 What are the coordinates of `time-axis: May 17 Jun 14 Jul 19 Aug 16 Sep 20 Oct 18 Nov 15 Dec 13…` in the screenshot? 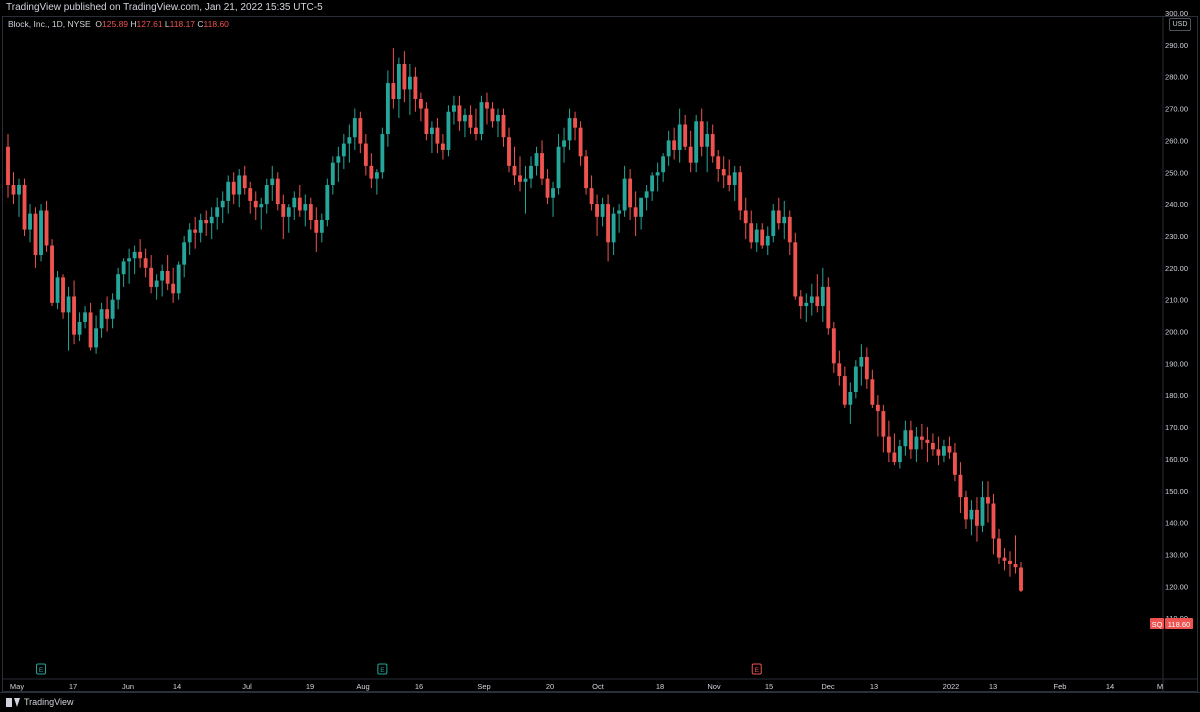 It's located at (586, 686).